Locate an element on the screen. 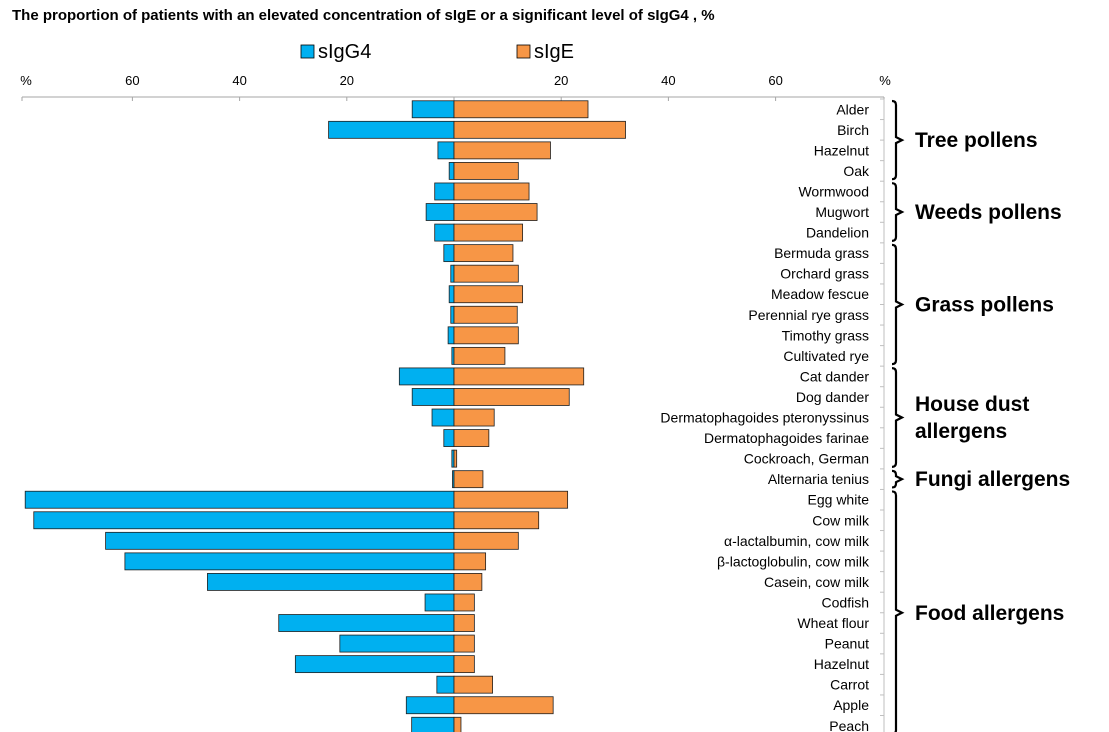  group-label: Food allergens is located at coordinates (989, 613).